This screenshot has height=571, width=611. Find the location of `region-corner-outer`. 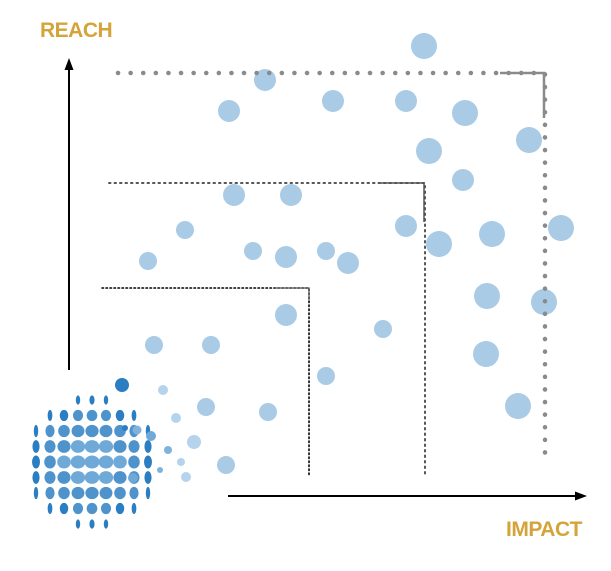

region-corner-outer is located at coordinates (523, 94).